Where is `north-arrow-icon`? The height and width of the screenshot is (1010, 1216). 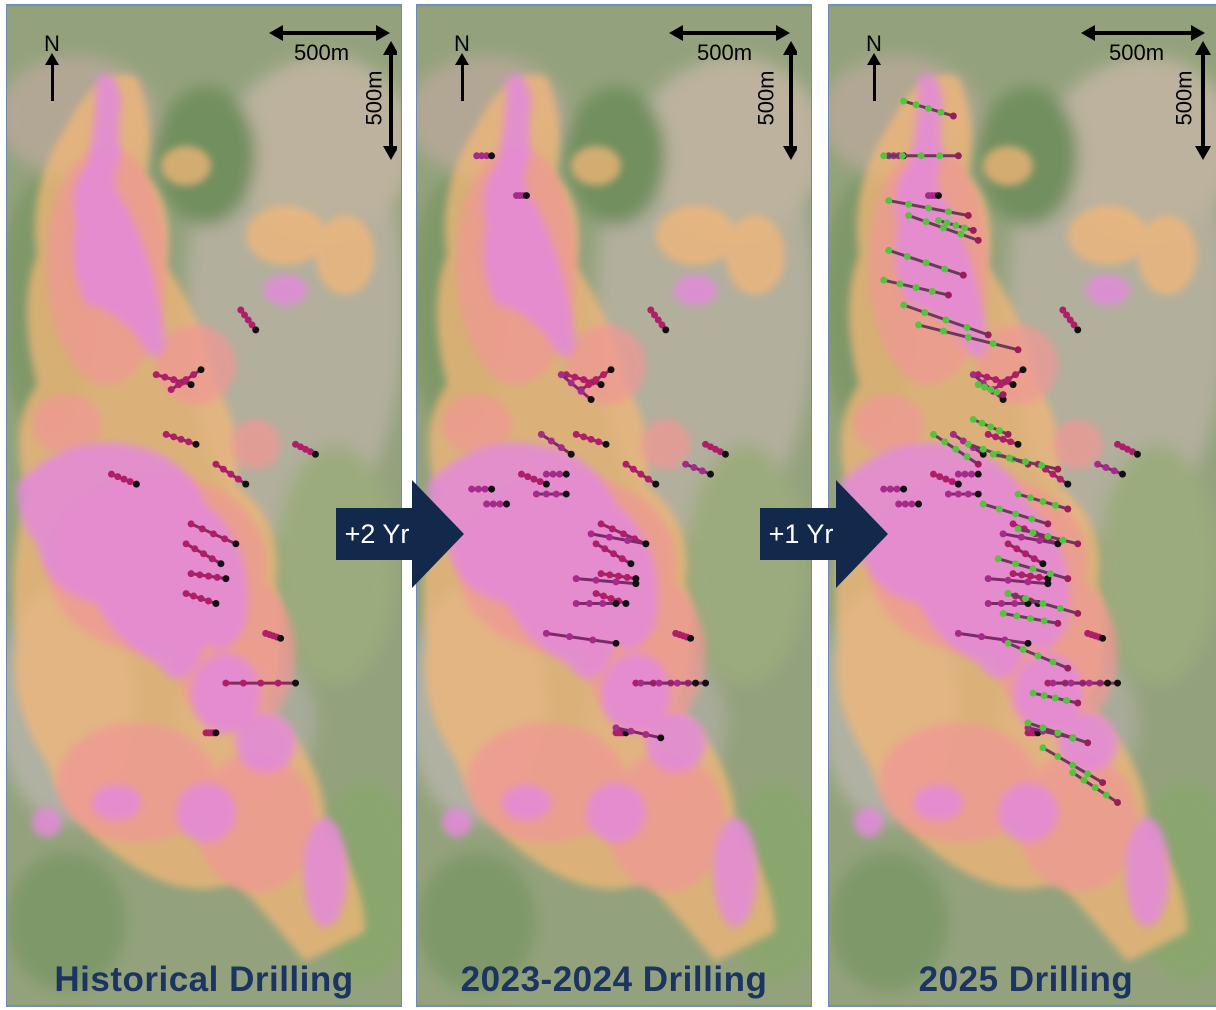
north-arrow-icon is located at coordinates (51, 77).